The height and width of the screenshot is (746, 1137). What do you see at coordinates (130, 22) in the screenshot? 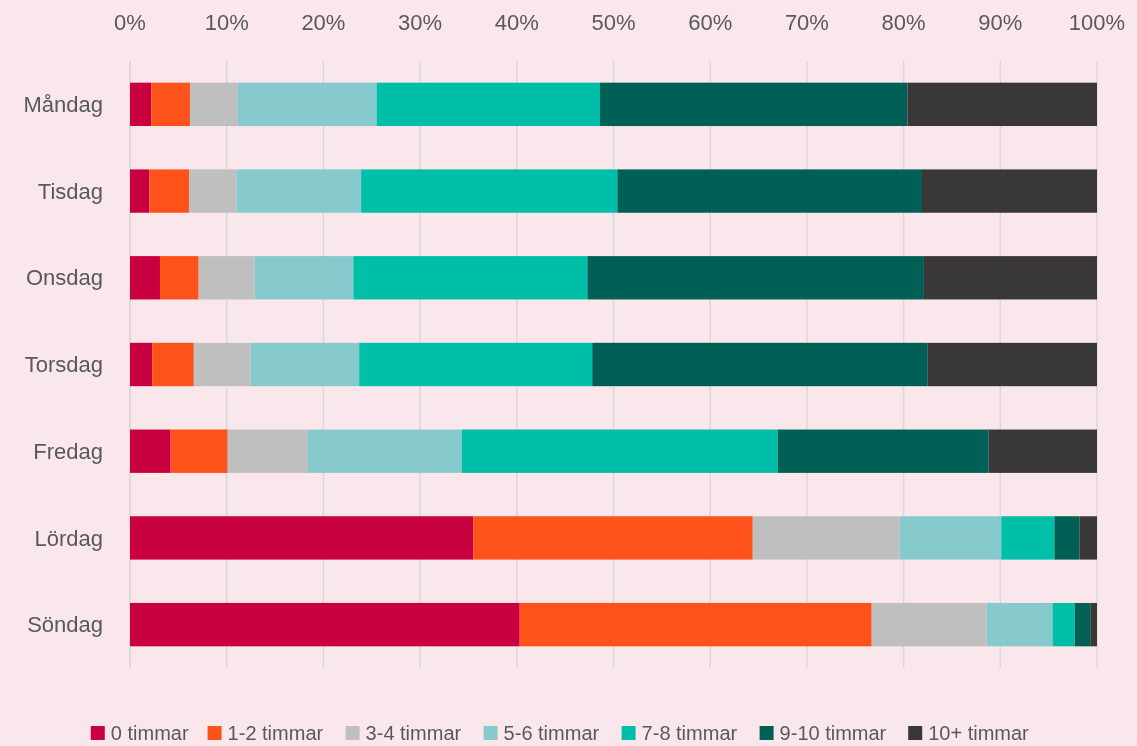
I see `x-tick-label: 0%` at bounding box center [130, 22].